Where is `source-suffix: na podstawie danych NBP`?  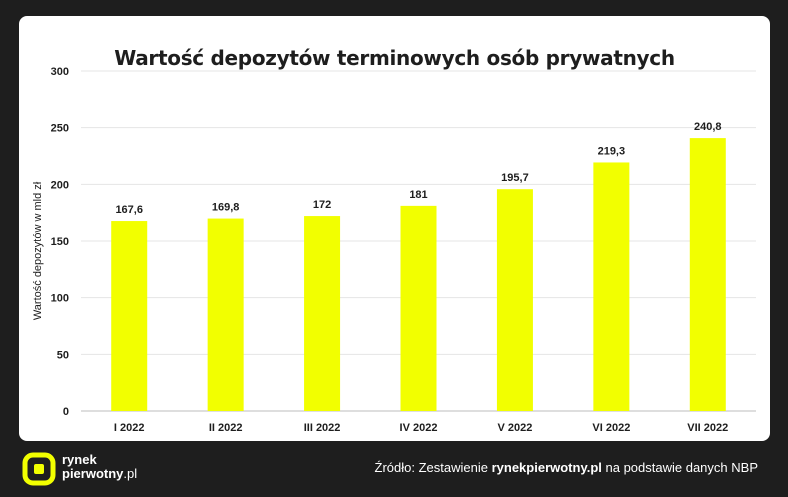 source-suffix: na podstawie danych NBP is located at coordinates (680, 467).